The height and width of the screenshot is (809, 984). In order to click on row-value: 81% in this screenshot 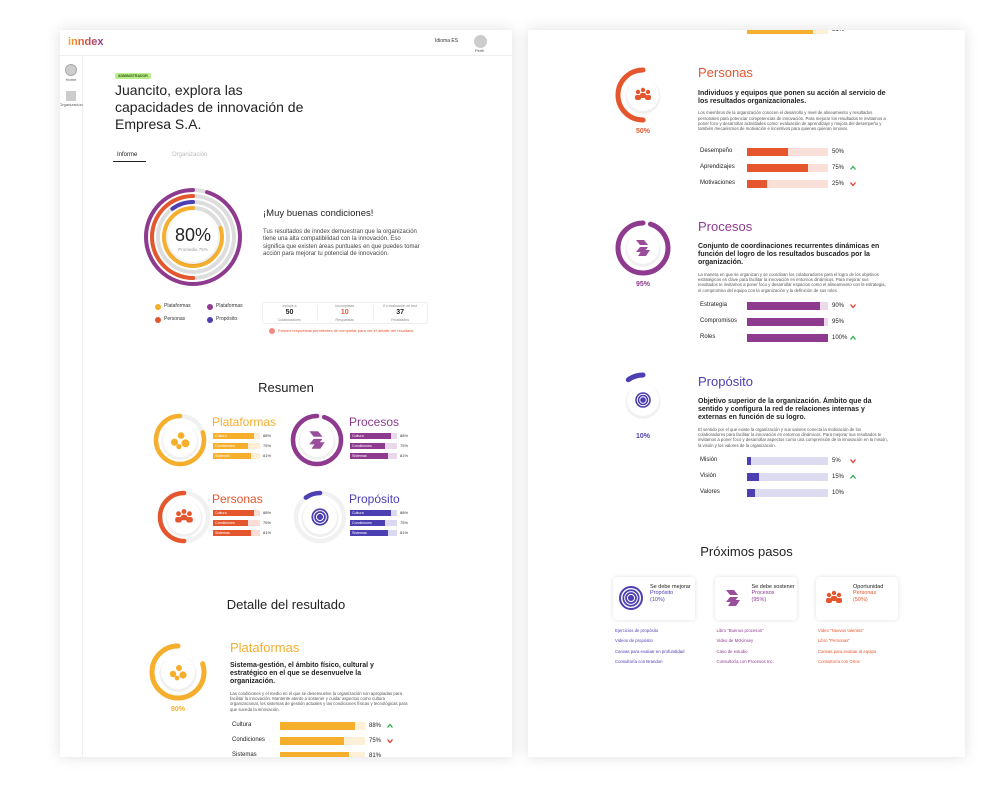, I will do `click(375, 755)`.